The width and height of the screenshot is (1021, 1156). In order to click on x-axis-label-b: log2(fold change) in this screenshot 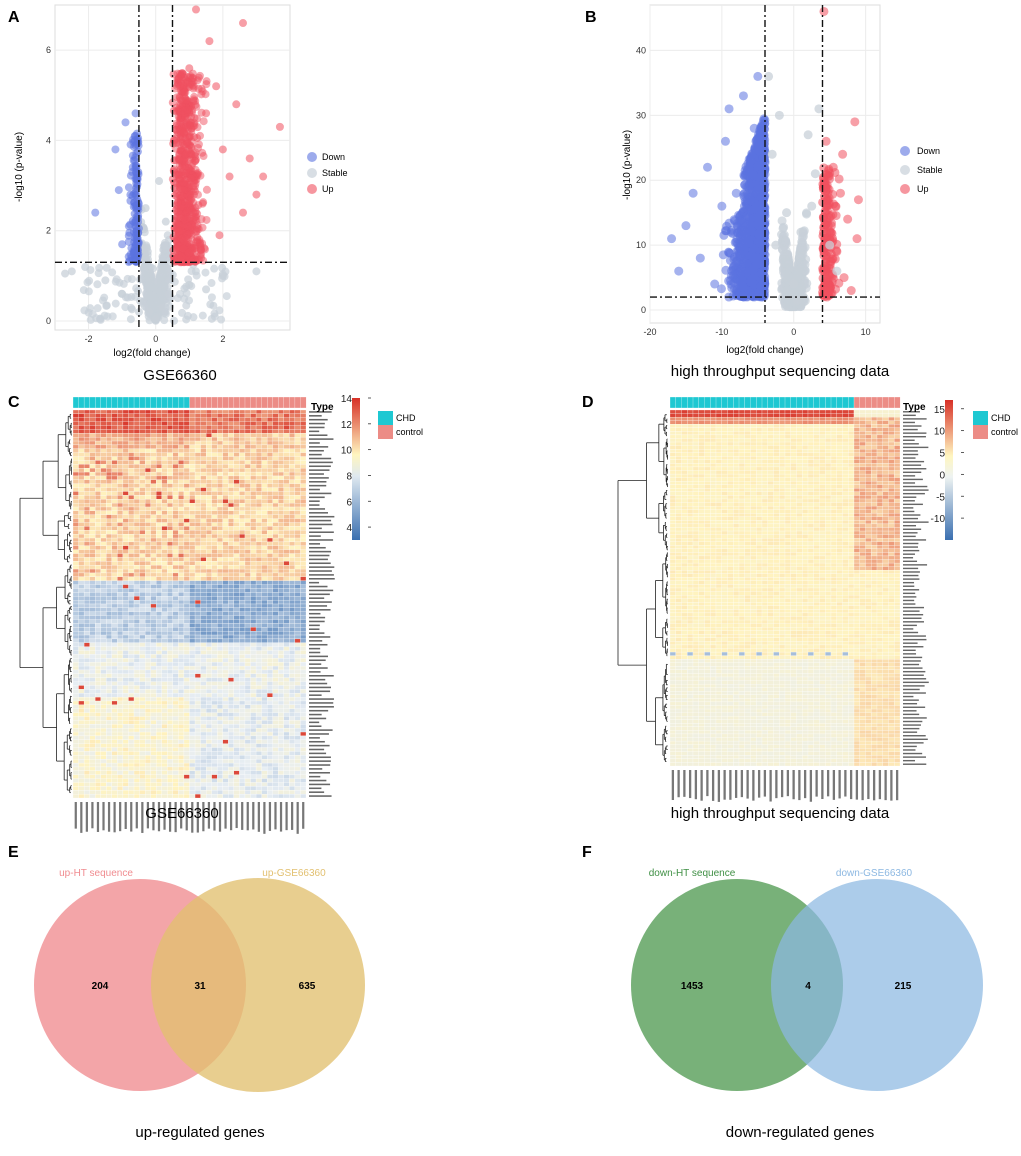, I will do `click(764, 350)`.